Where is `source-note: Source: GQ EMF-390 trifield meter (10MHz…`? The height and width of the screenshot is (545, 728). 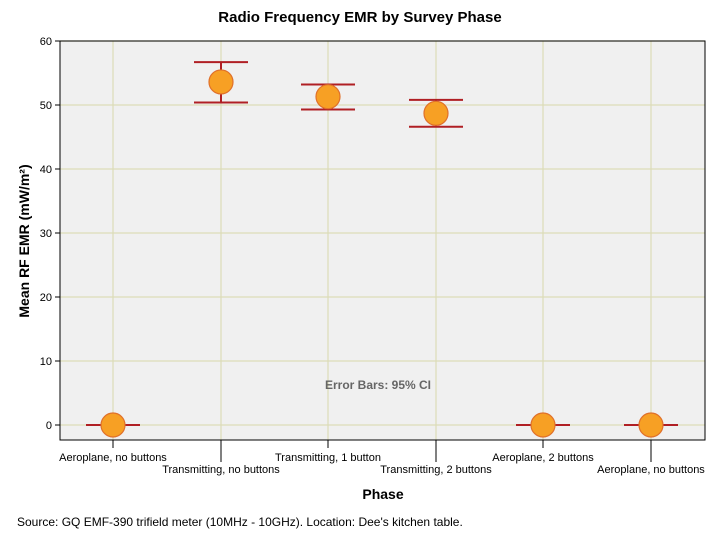
source-note: Source: GQ EMF-390 trifield meter (10MHz… is located at coordinates (240, 522).